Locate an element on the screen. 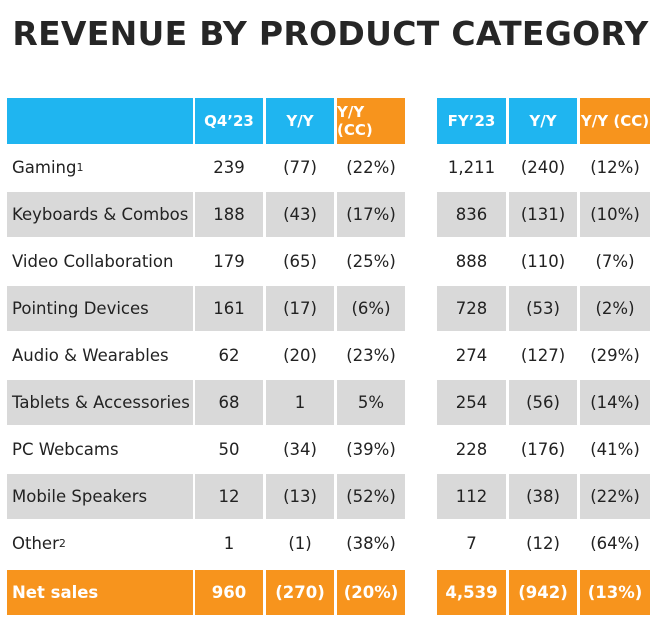 The width and height of the screenshot is (661, 618). value-cell: 68 is located at coordinates (229, 402).